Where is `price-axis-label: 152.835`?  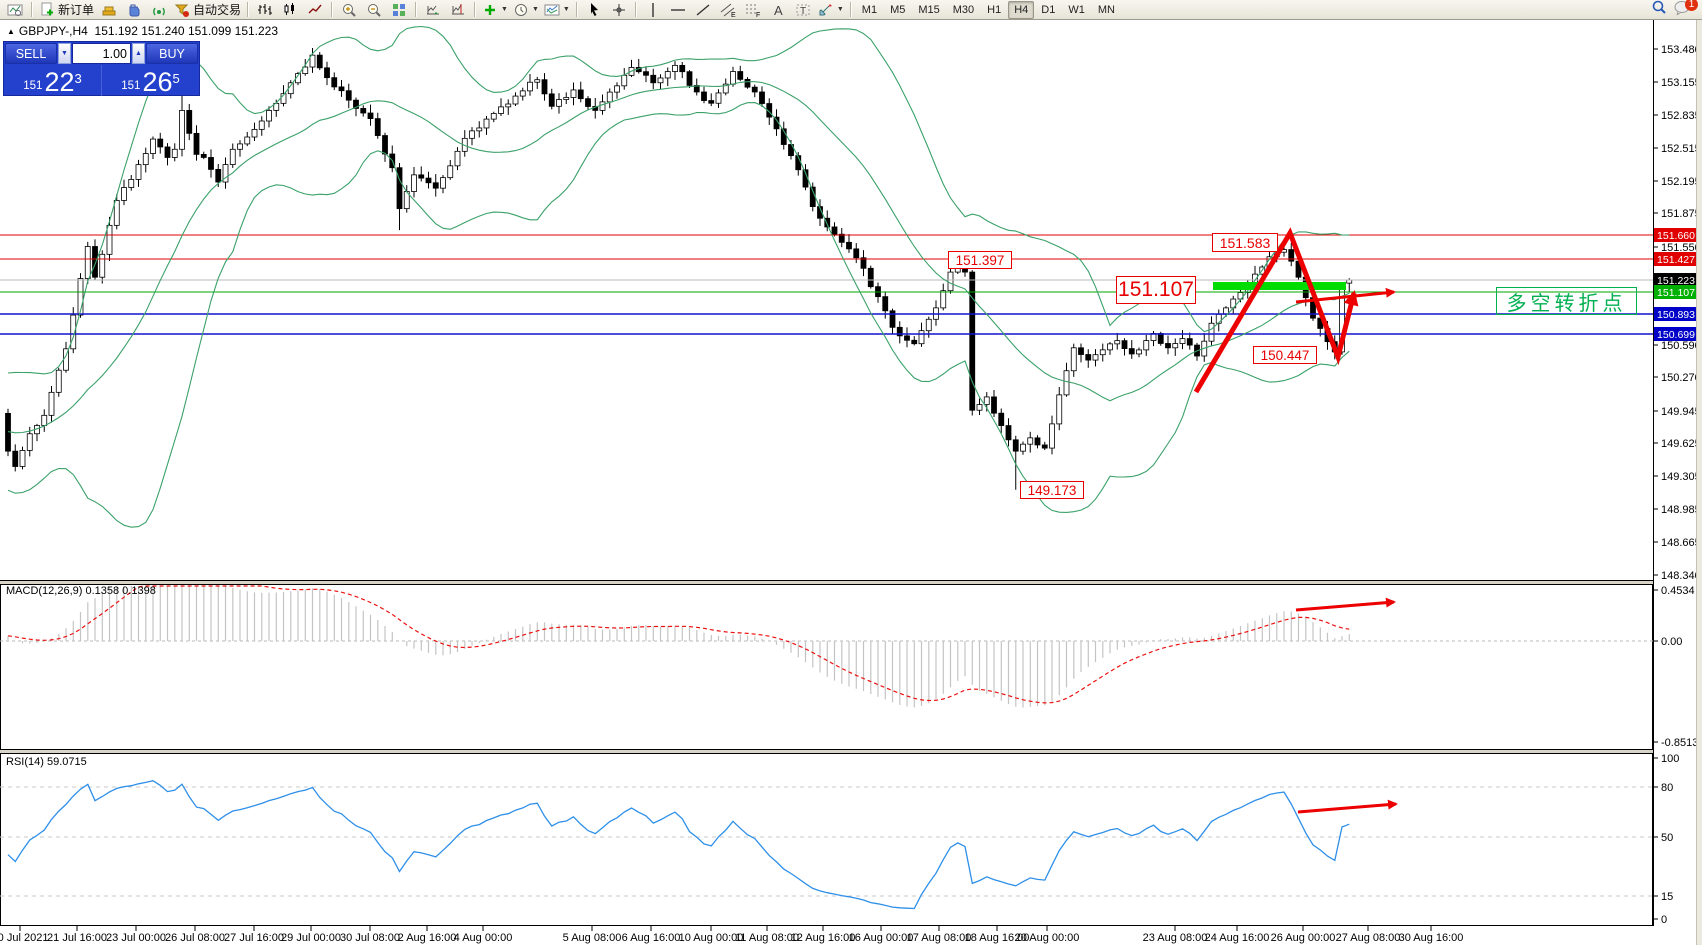
price-axis-label: 152.835 is located at coordinates (1681, 116).